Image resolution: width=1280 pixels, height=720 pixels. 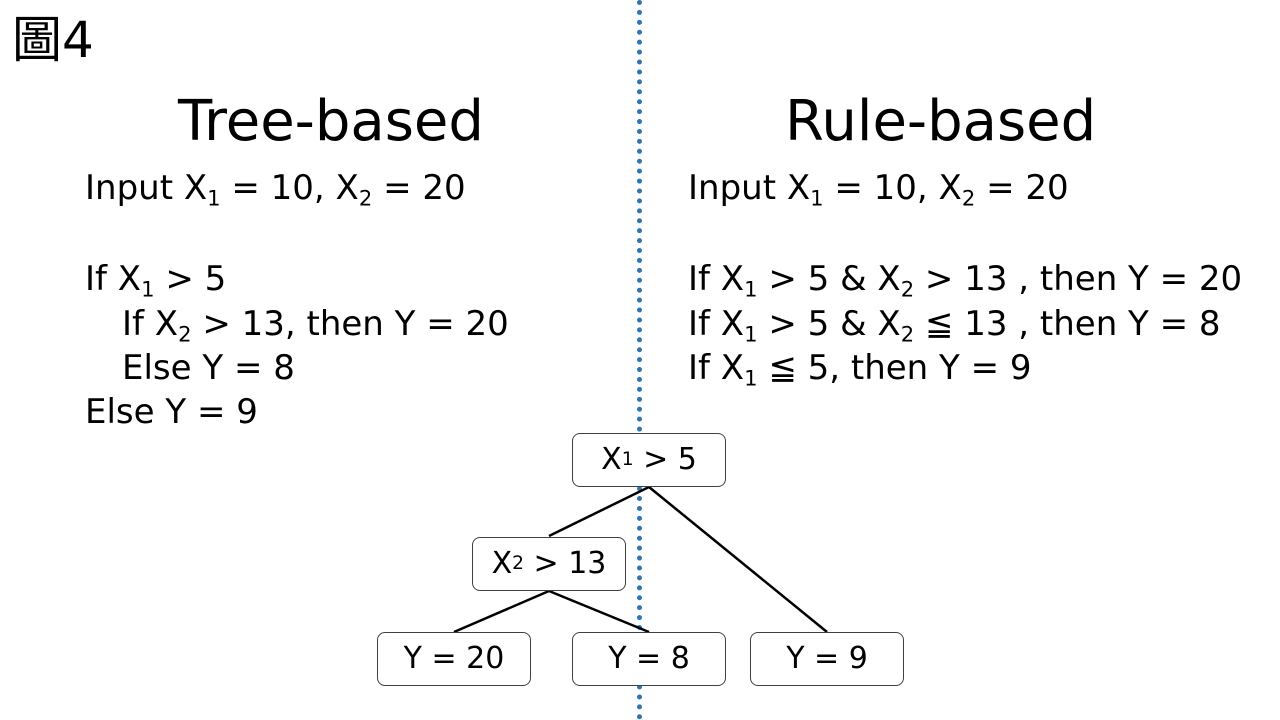 What do you see at coordinates (639, 360) in the screenshot?
I see `column-divider` at bounding box center [639, 360].